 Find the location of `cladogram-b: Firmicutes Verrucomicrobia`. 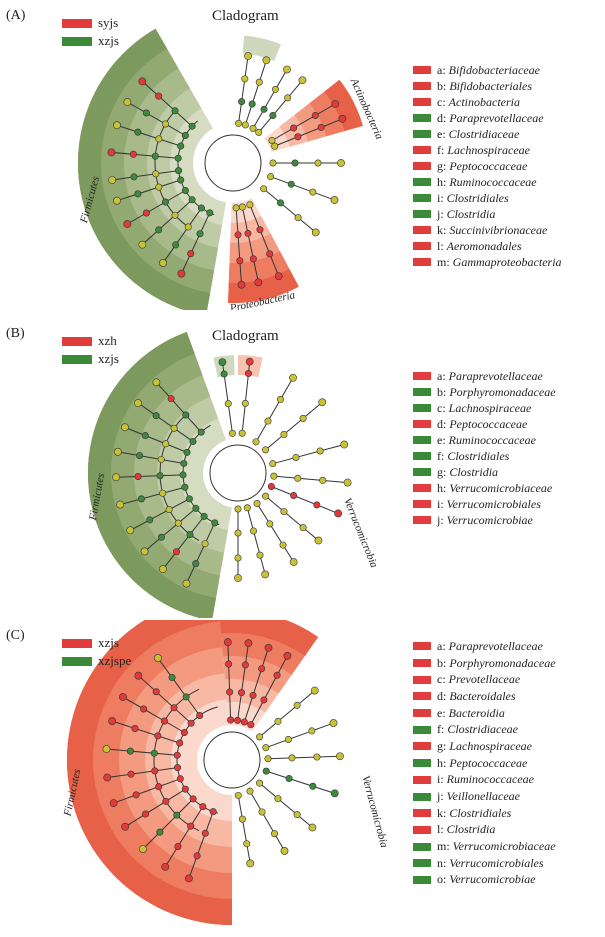

cladogram-b: Firmicutes Verrucomicrobia is located at coordinates (233, 475).